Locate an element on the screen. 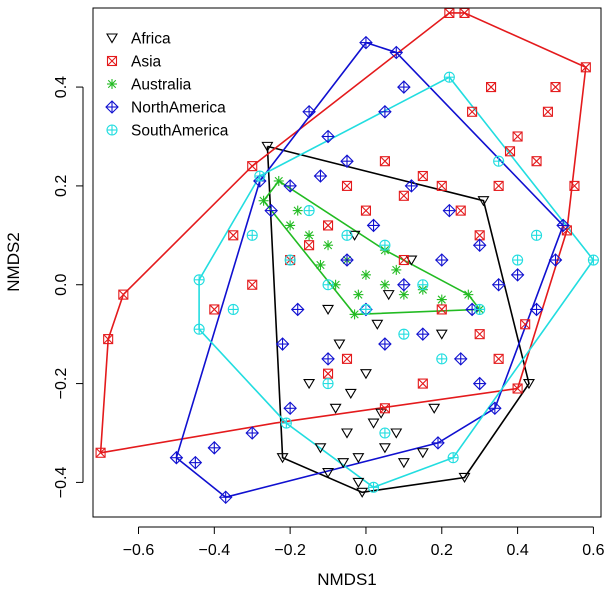 The height and width of the screenshot is (595, 605). legend-marker-asia is located at coordinates (112, 61).